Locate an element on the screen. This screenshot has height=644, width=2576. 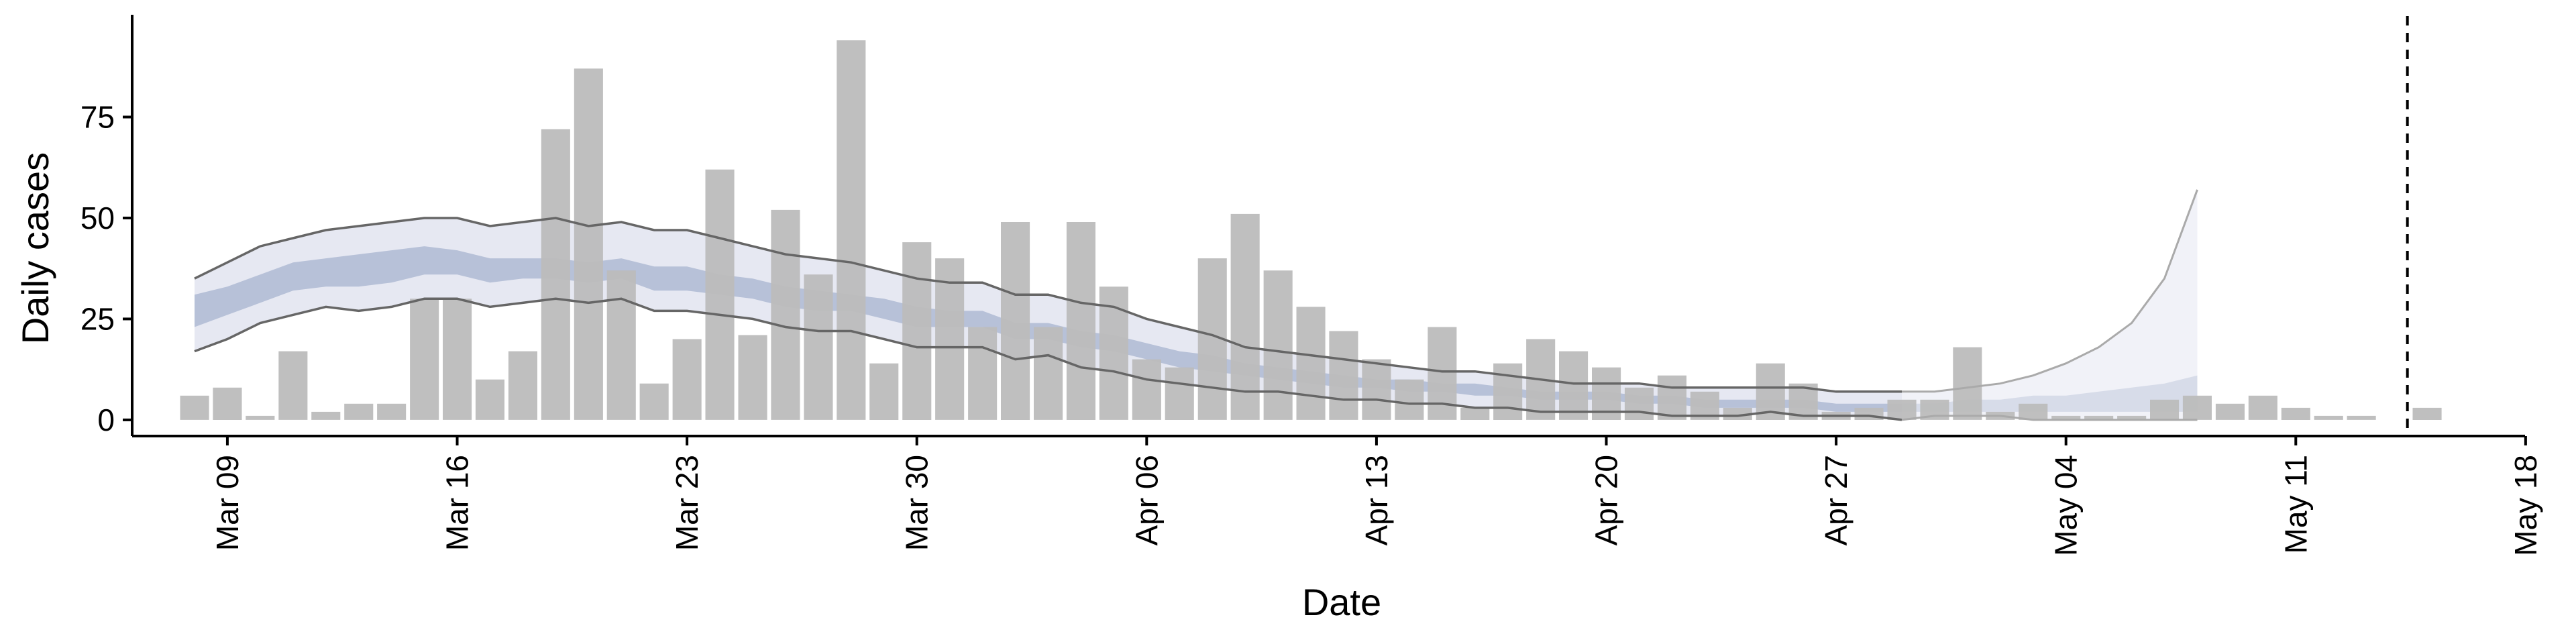
y-axis-ticks: 0 25 50 75 is located at coordinates (106, 268).